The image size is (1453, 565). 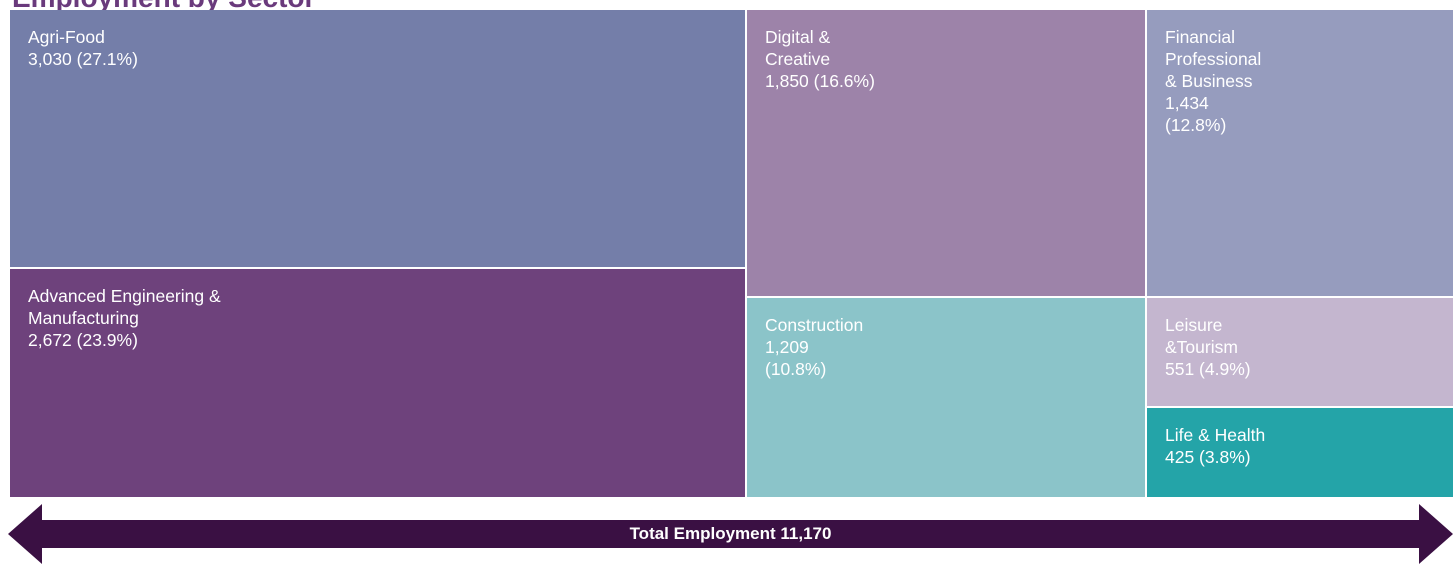 I want to click on treemap-cell-construction: Construction 1,209 (10.8%), so click(x=946, y=397).